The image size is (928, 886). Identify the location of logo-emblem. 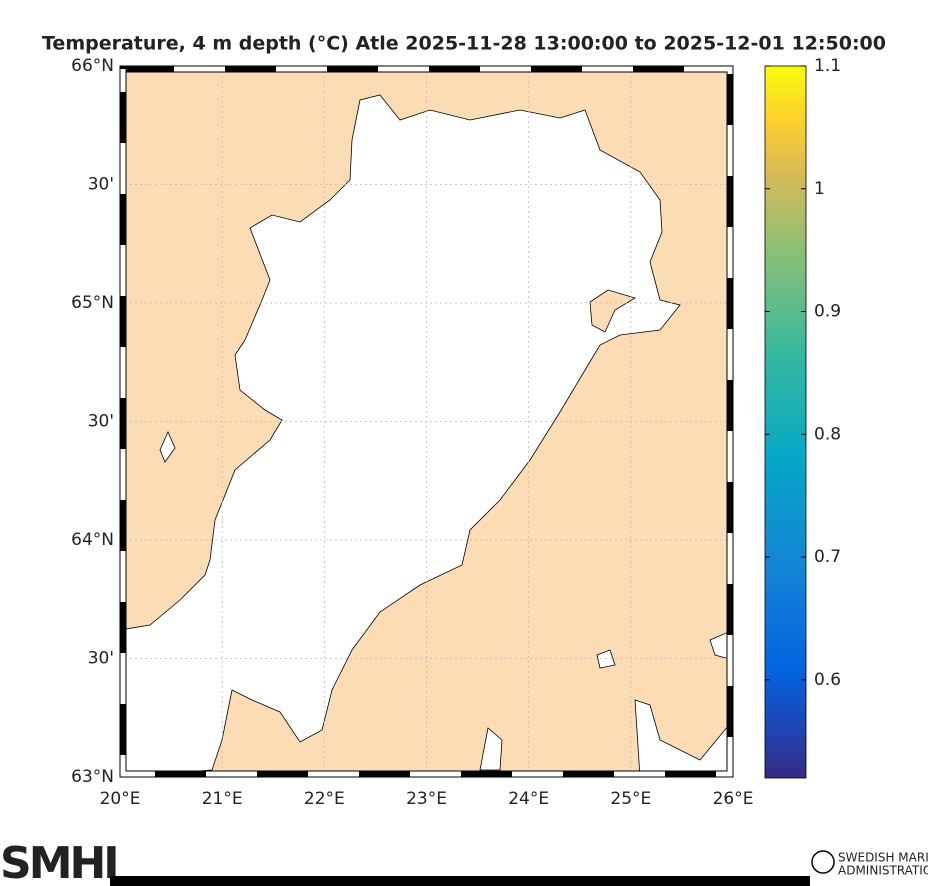
(823, 862).